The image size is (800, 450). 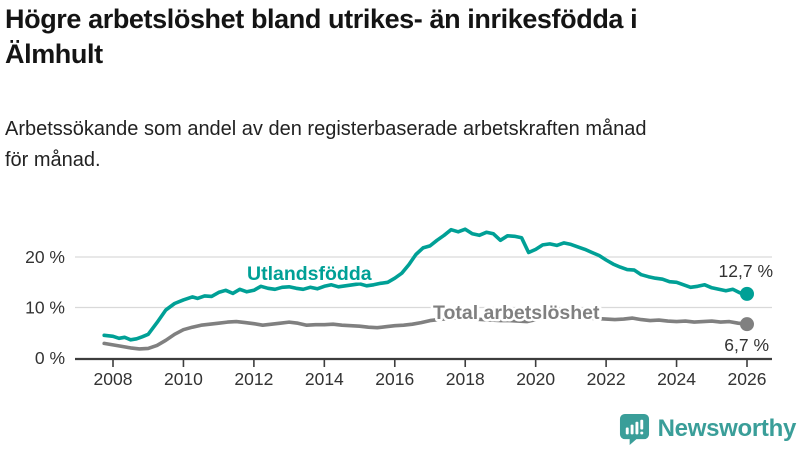 What do you see at coordinates (746, 271) in the screenshot?
I see `series-value-label-0: 12,7 %` at bounding box center [746, 271].